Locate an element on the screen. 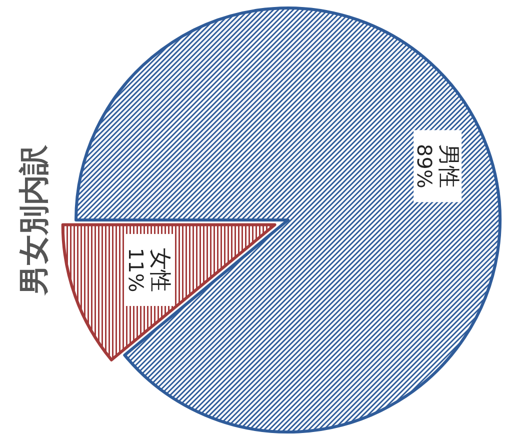  data-label: 11% is located at coordinates (136, 270).